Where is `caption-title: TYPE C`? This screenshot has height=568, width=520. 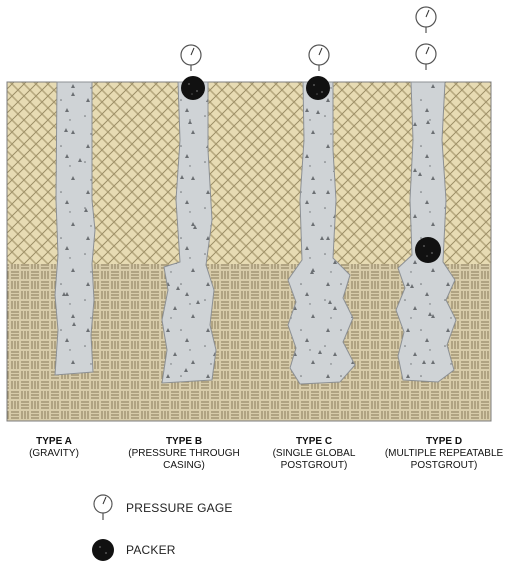 caption-title: TYPE C is located at coordinates (314, 441).